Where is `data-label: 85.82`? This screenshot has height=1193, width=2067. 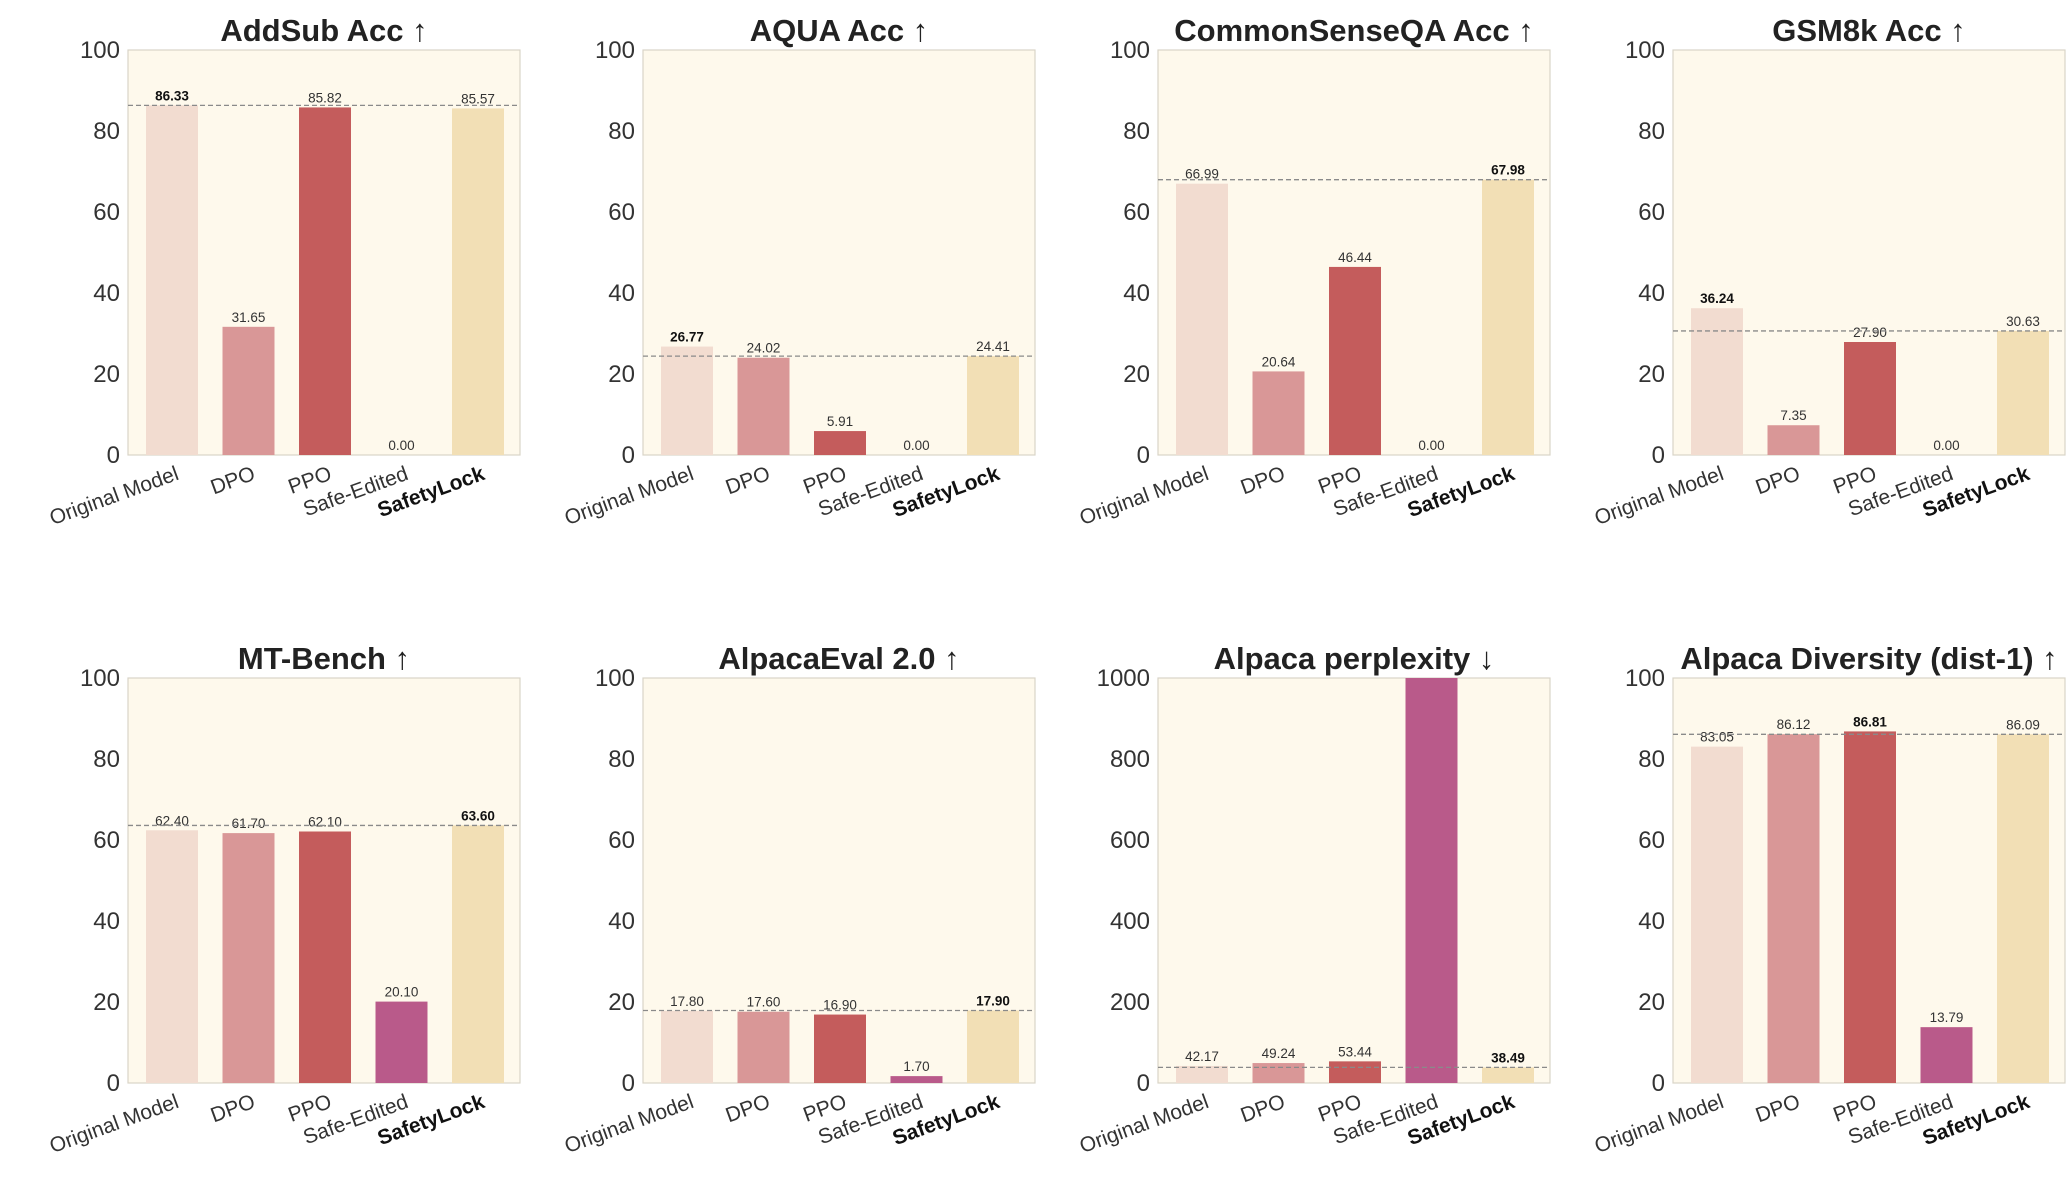 data-label: 85.82 is located at coordinates (325, 97).